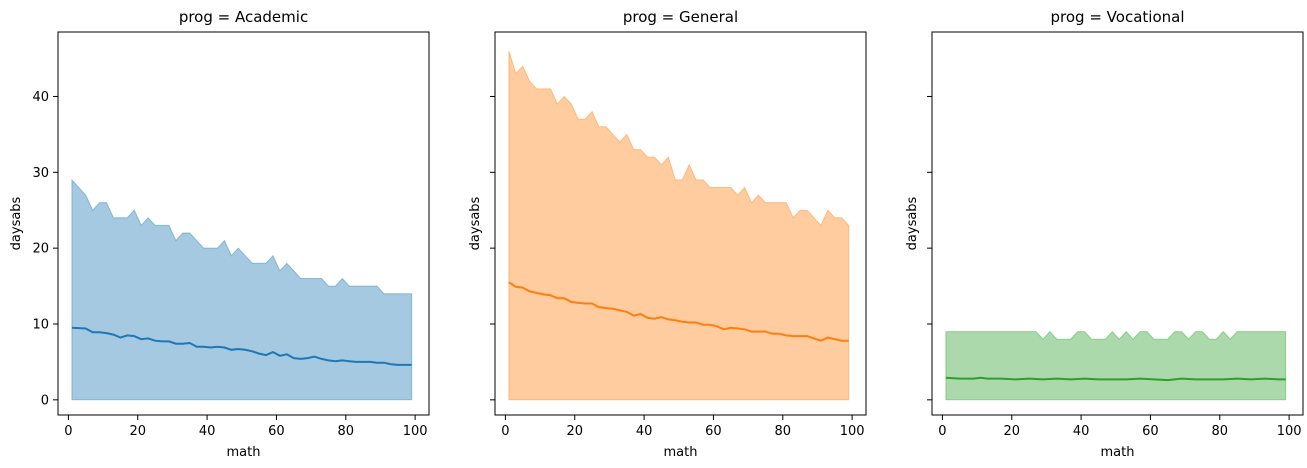  What do you see at coordinates (40, 324) in the screenshot?
I see `y-tick-label: 10` at bounding box center [40, 324].